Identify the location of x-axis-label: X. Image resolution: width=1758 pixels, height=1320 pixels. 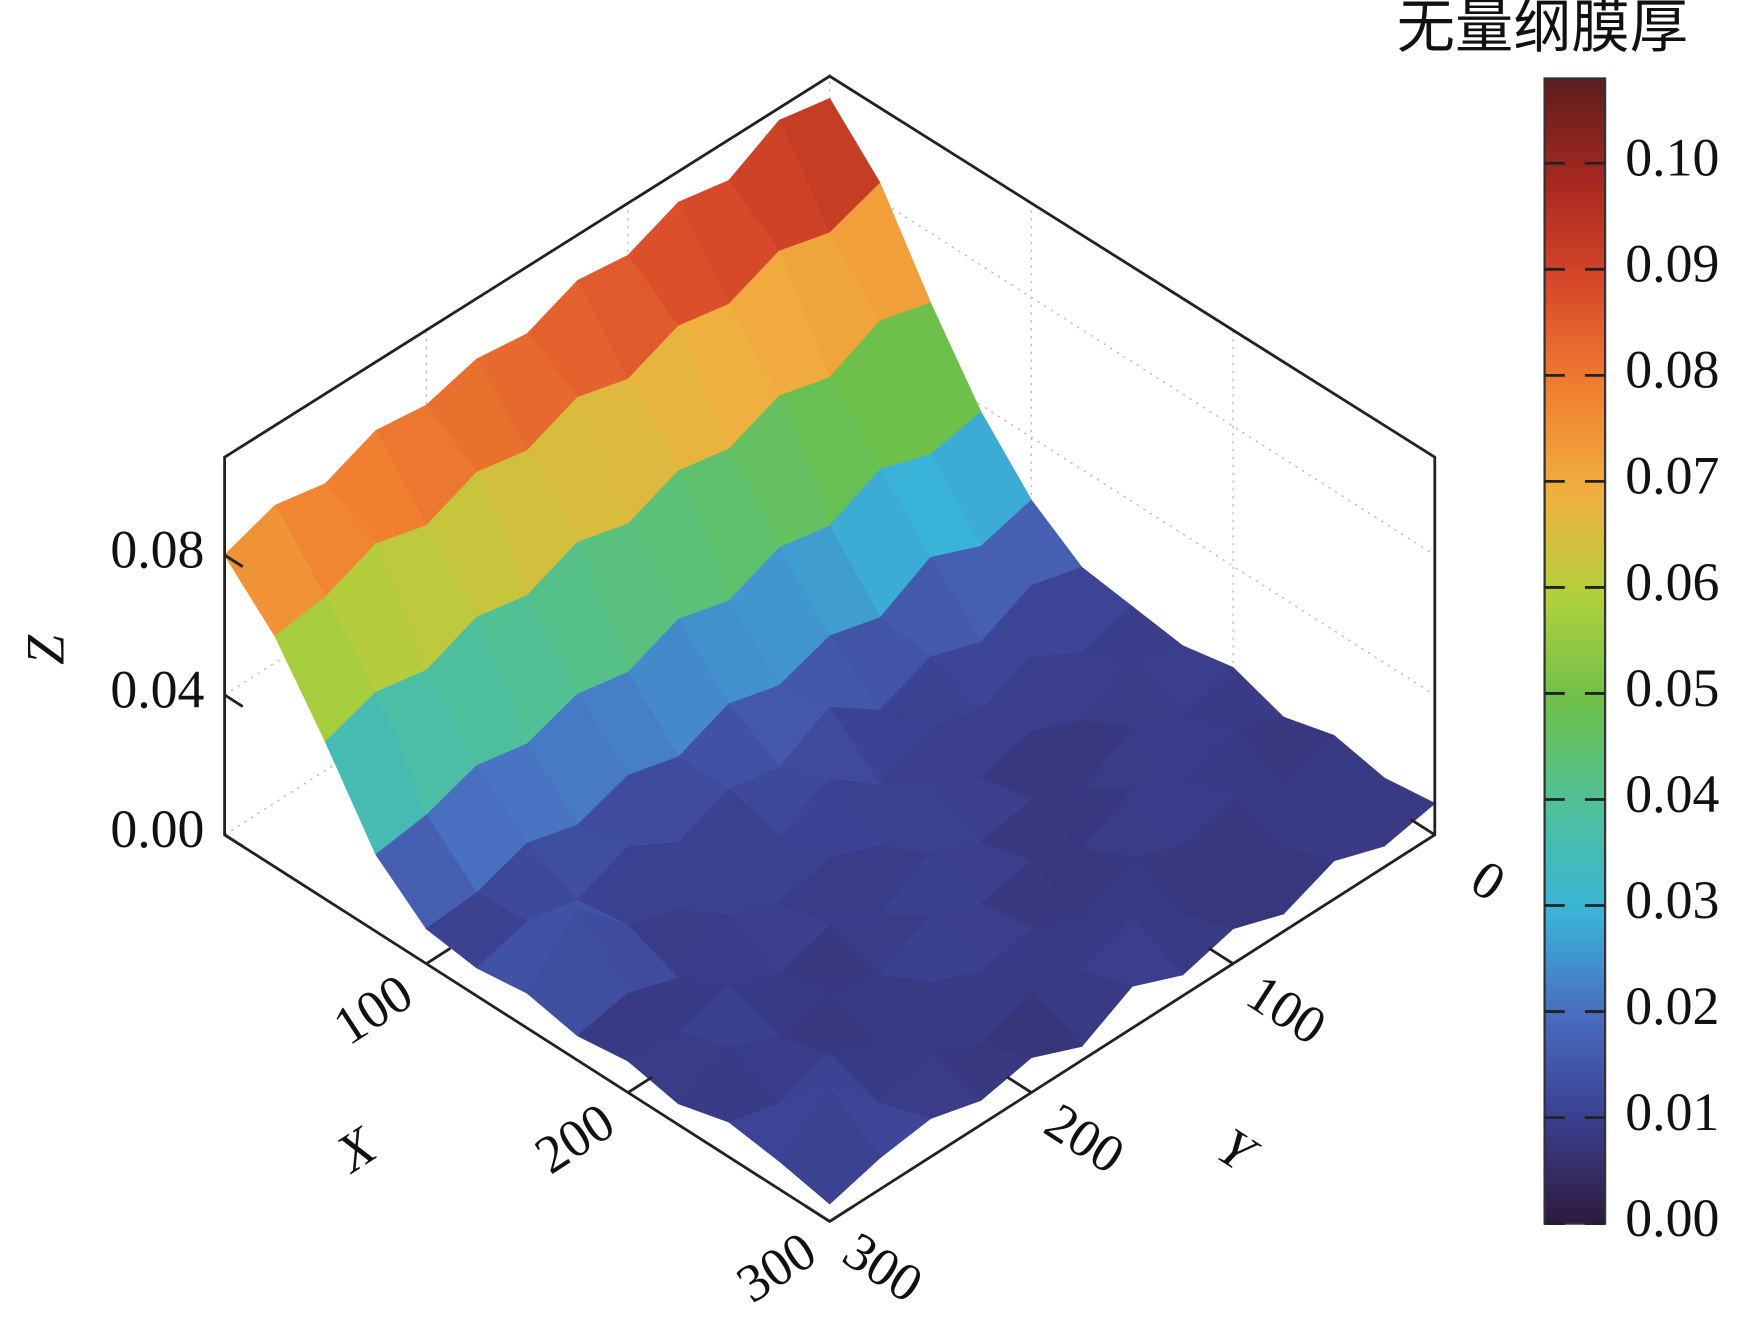
(356, 1149).